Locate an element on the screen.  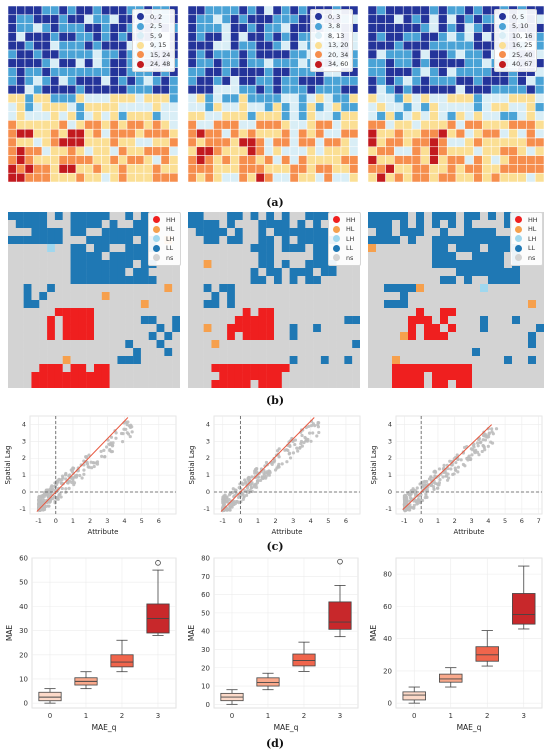
legend-item: HH is located at coordinates (526, 220).